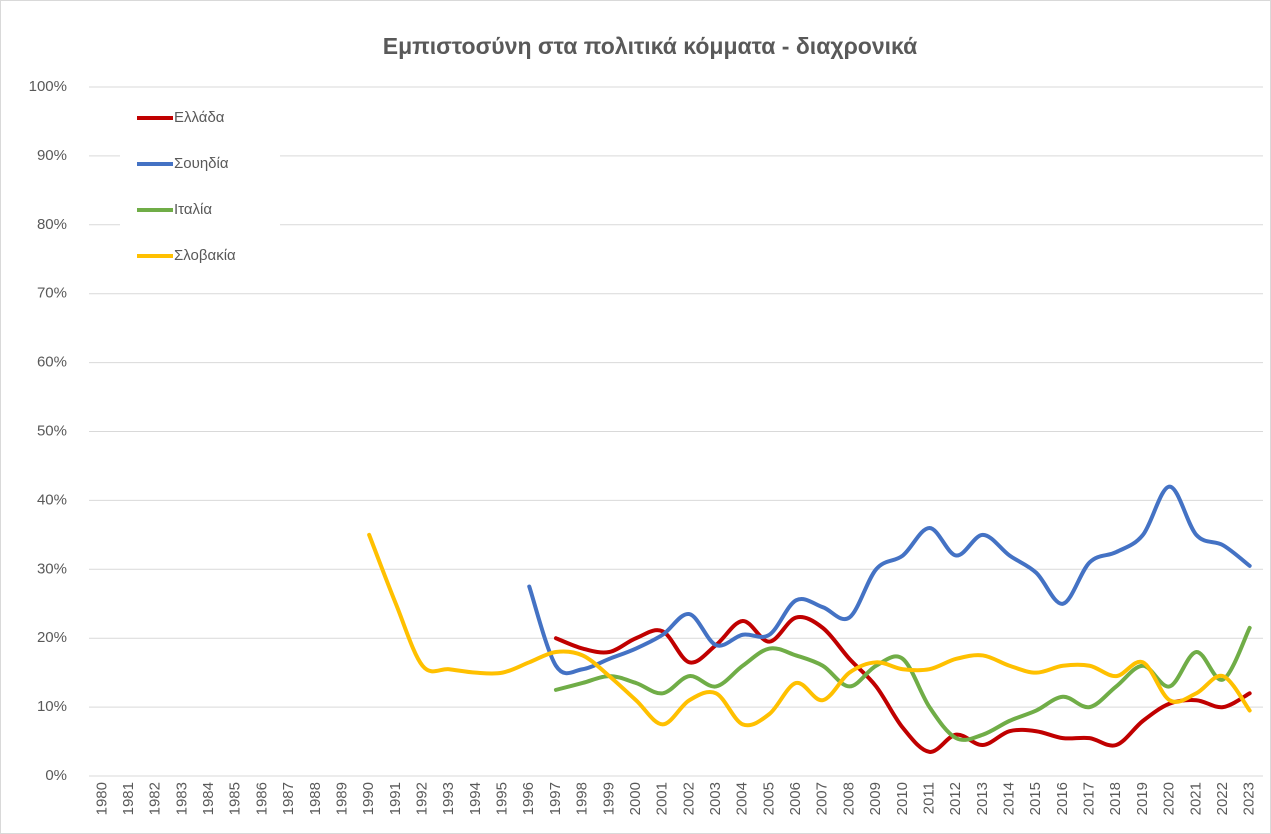 The height and width of the screenshot is (834, 1271). Describe the element at coordinates (875, 798) in the screenshot. I see `x-tick-label: 2009` at that location.